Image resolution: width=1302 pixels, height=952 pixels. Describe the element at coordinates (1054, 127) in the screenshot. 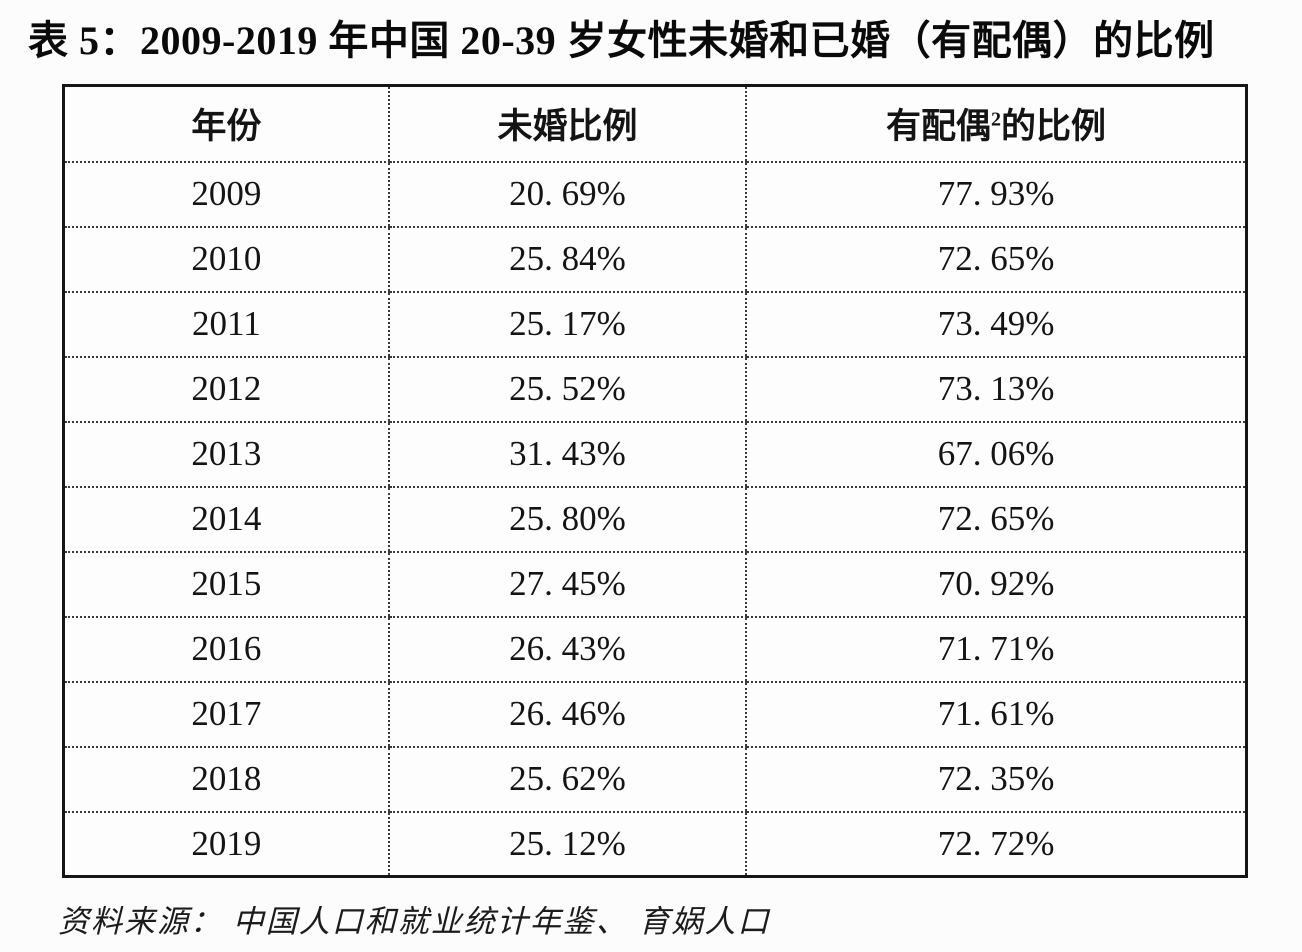

I see `header-married-suffix: 的比例` at that location.